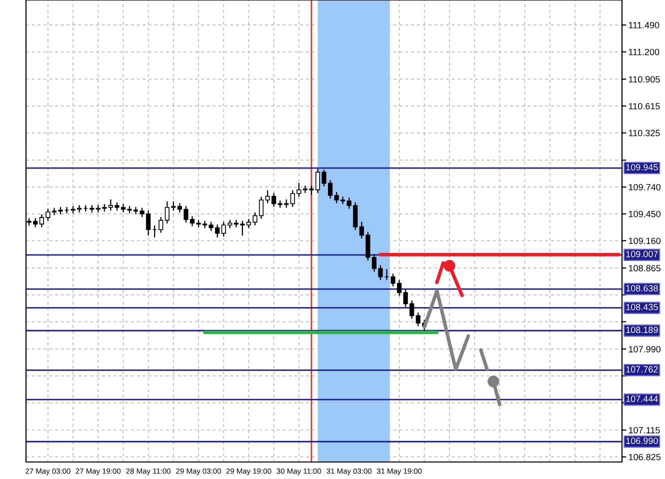 The height and width of the screenshot is (479, 665). Describe the element at coordinates (642, 330) in the screenshot. I see `ref-line-label: 108.189` at that location.